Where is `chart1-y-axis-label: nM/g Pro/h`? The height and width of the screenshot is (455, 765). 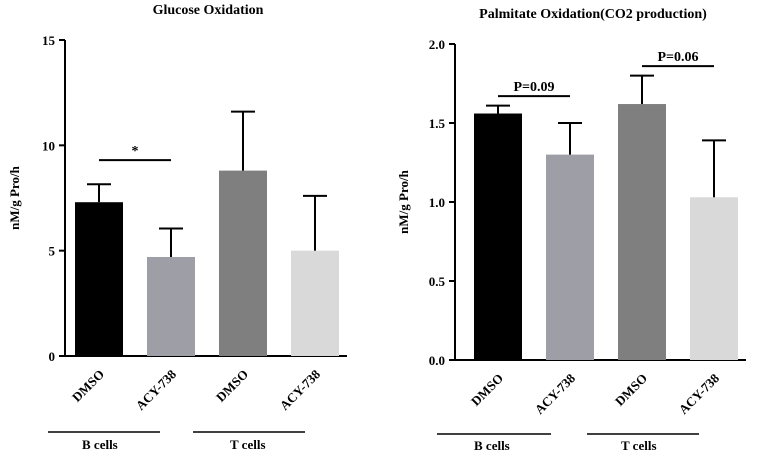 chart1-y-axis-label: nM/g Pro/h is located at coordinates (14, 197).